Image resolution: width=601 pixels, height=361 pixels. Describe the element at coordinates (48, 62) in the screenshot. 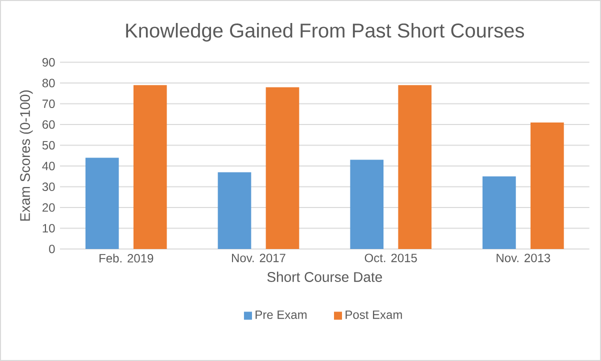

I see `y-tick-label: 90` at that location.